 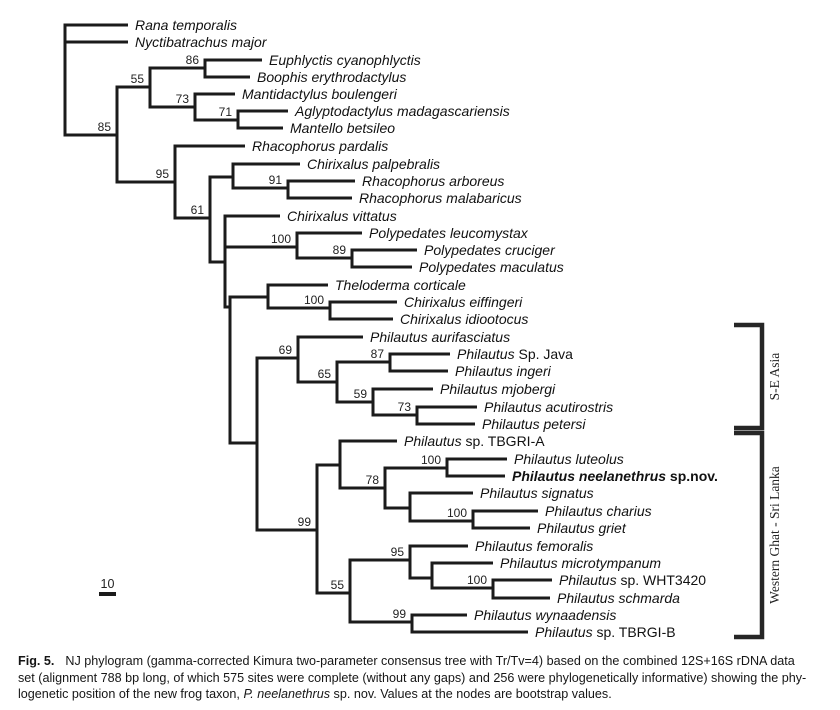 I want to click on leaf-label: Philautus microtympanum, so click(x=580, y=563).